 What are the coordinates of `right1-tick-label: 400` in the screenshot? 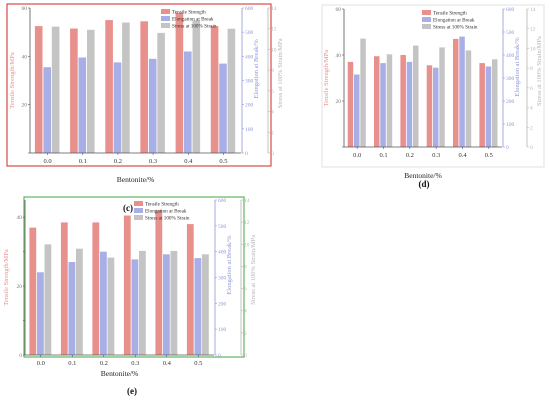 It's located at (510, 56).